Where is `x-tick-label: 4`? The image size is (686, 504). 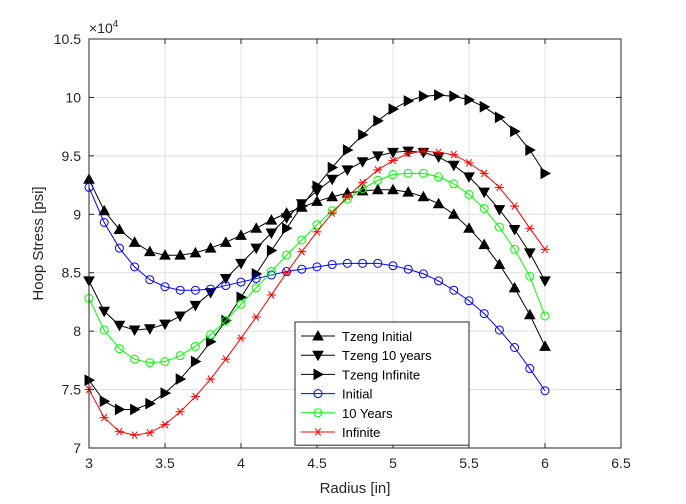
x-tick-label: 4 is located at coordinates (241, 463).